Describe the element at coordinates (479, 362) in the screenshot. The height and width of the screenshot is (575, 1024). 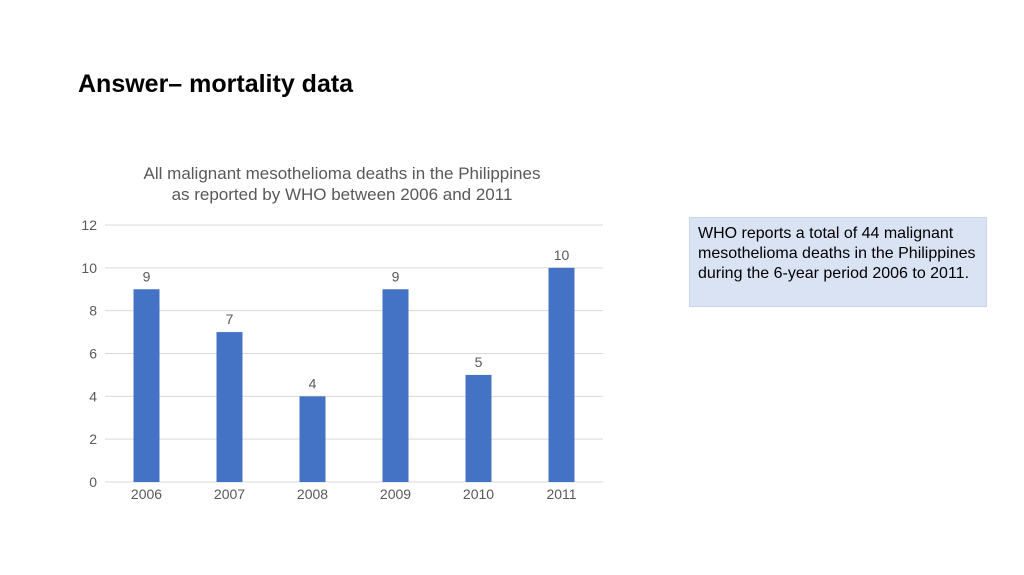
I see `data-label: 5` at that location.